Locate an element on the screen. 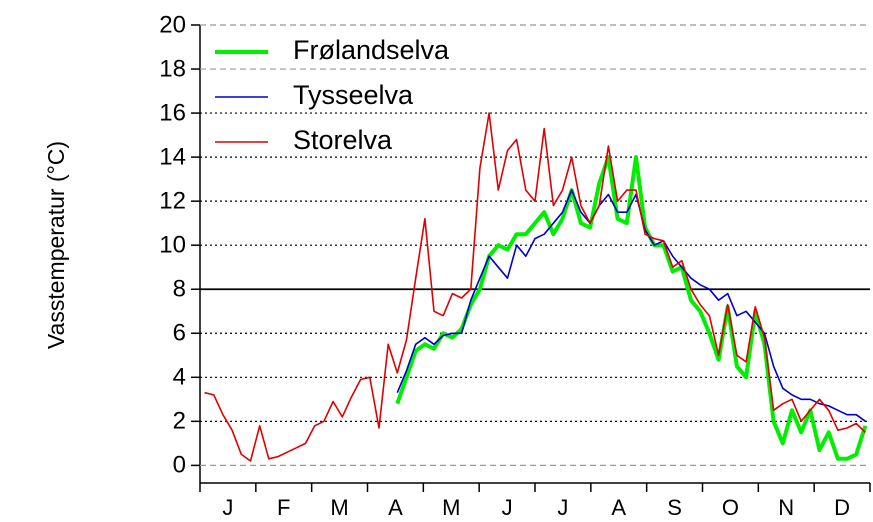  x-tick-label: S is located at coordinates (674, 507).